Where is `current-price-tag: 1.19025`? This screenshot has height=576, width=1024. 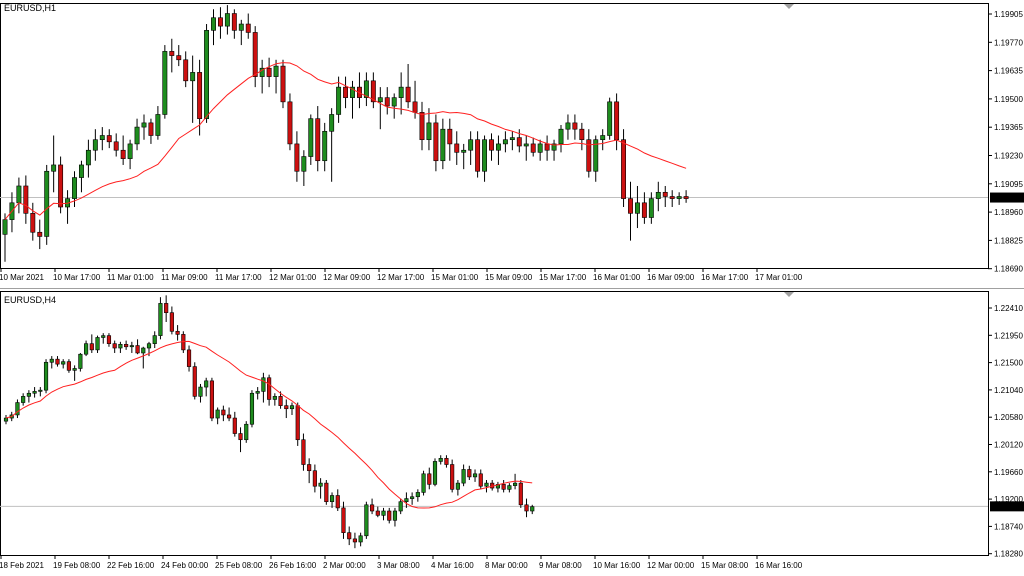 current-price-tag: 1.19025 is located at coordinates (1007, 506).